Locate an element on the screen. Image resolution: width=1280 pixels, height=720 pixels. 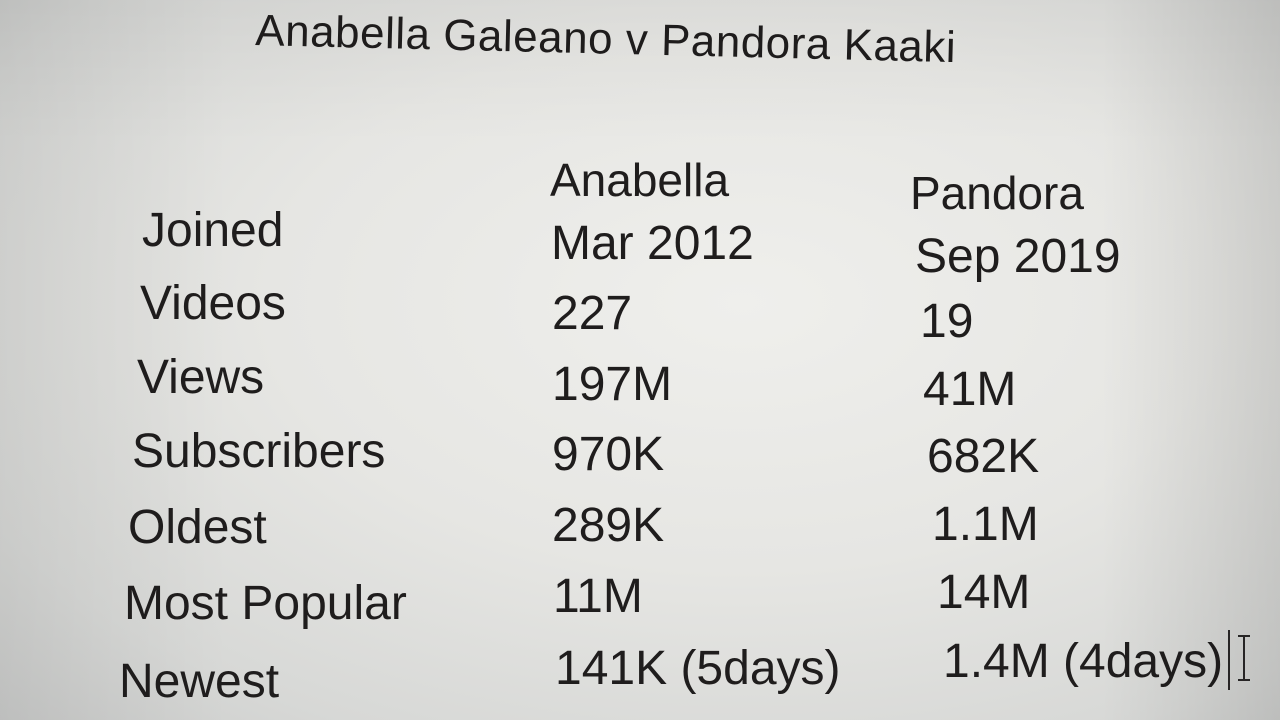
column-header-pandora: Pandora is located at coordinates (997, 193).